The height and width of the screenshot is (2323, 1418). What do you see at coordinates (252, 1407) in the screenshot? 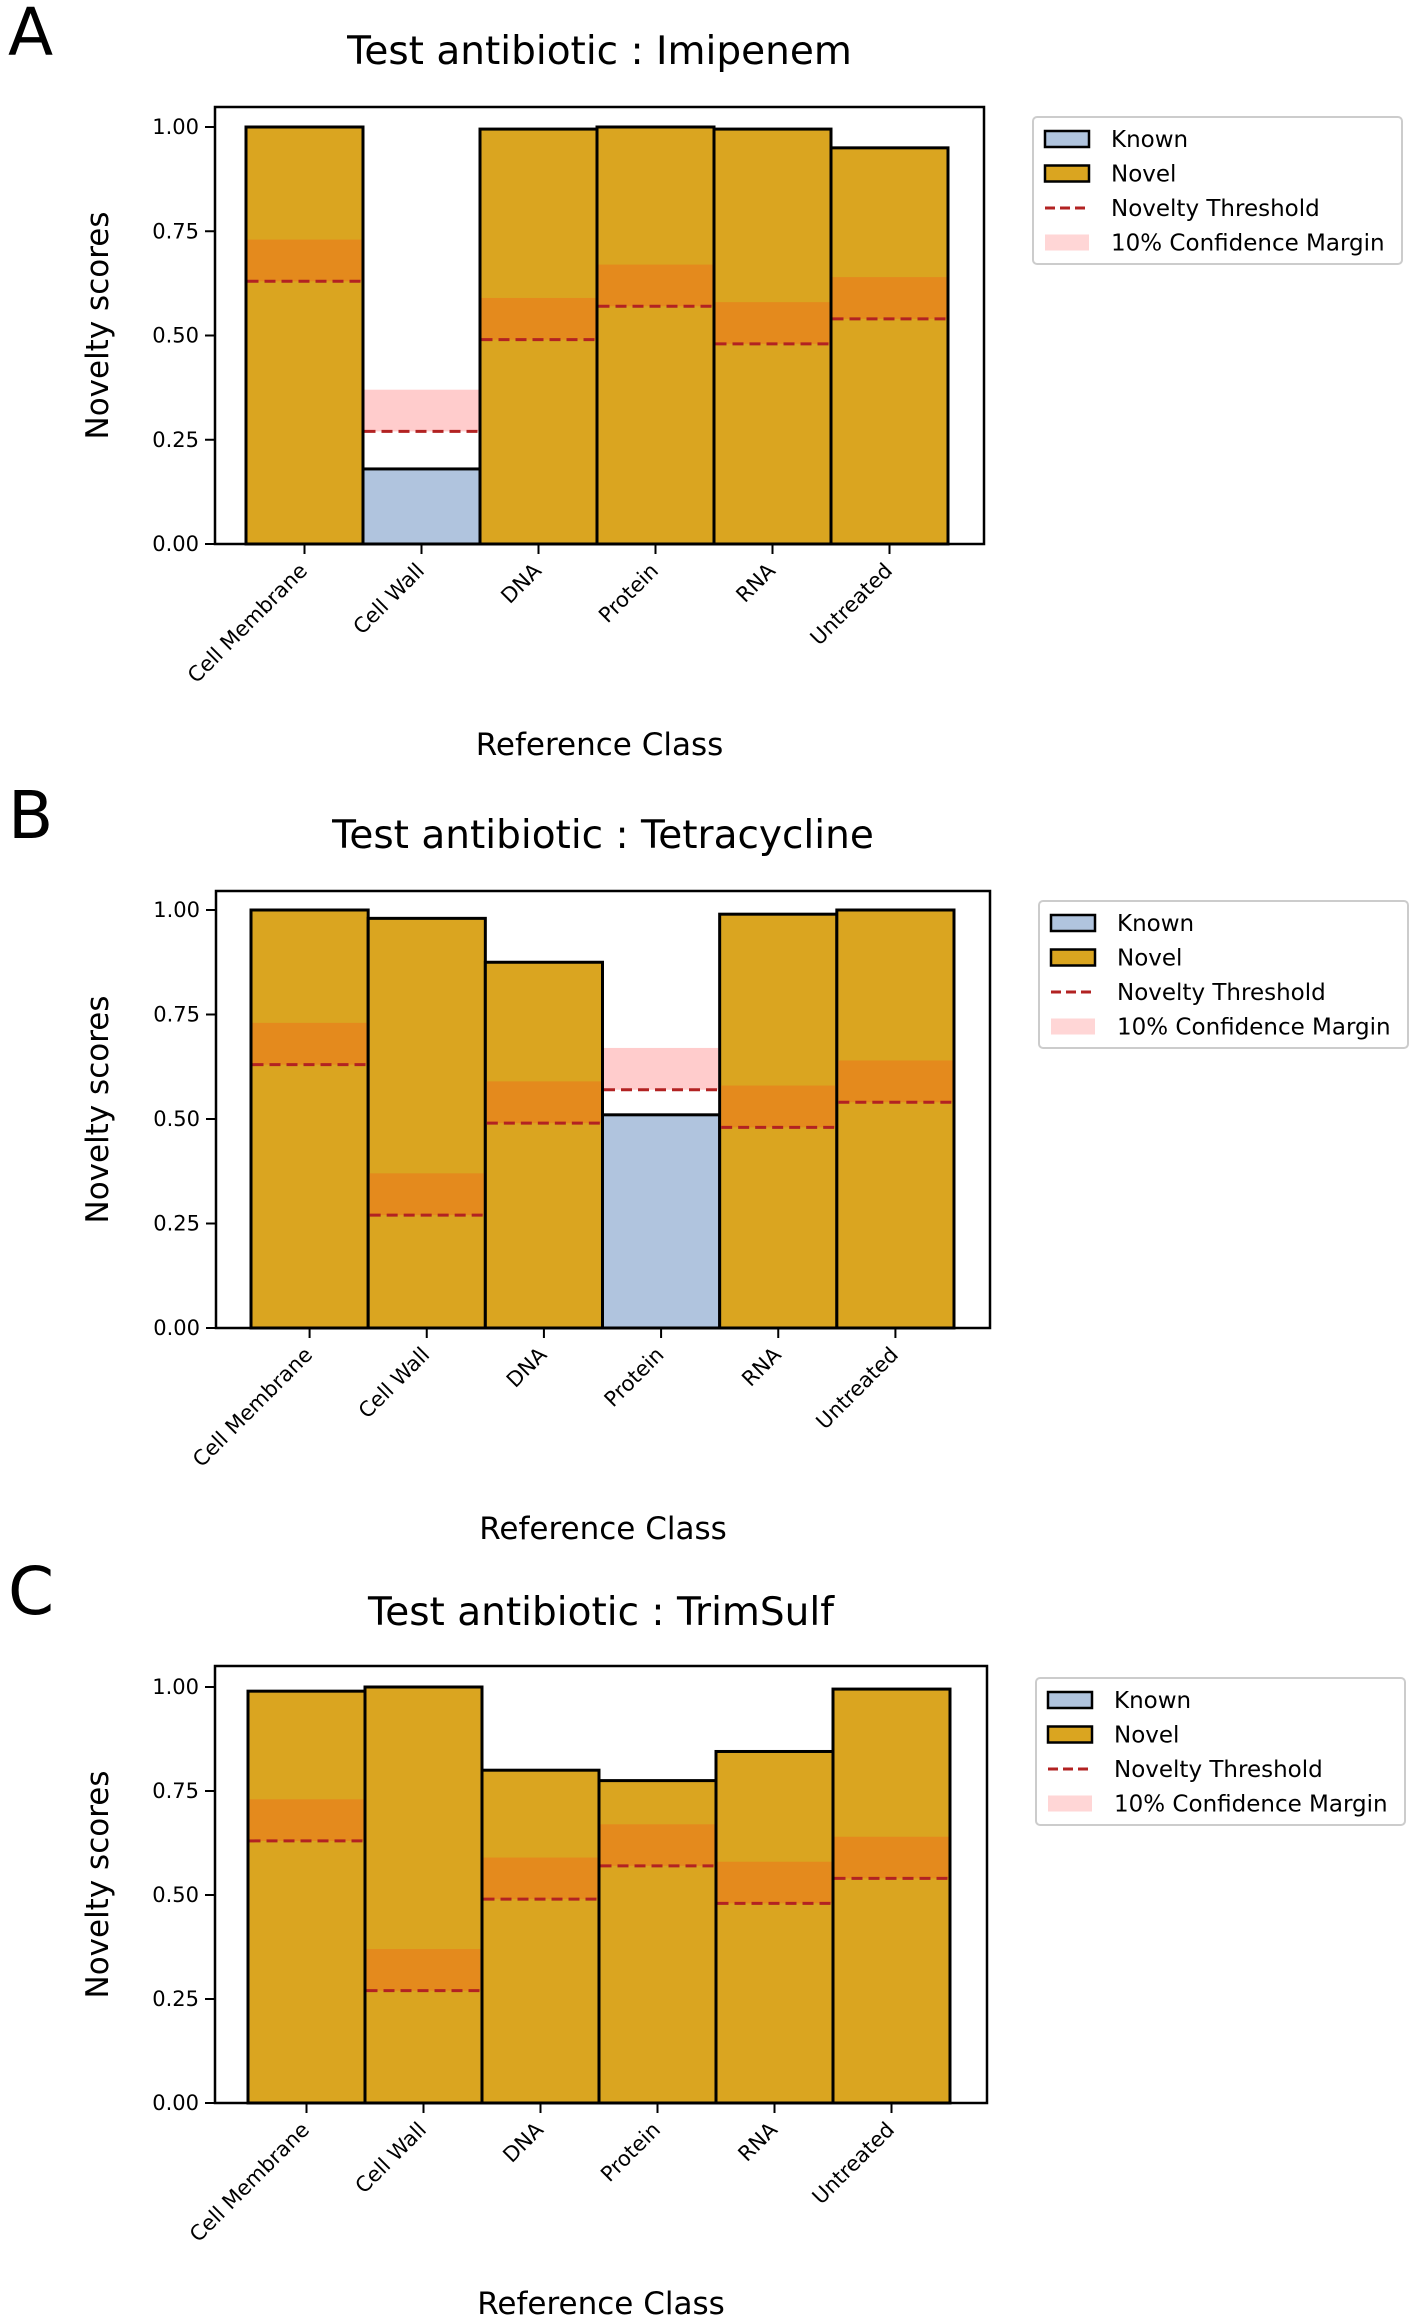
I see `x-tick-label: Cell Membrane` at bounding box center [252, 1407].